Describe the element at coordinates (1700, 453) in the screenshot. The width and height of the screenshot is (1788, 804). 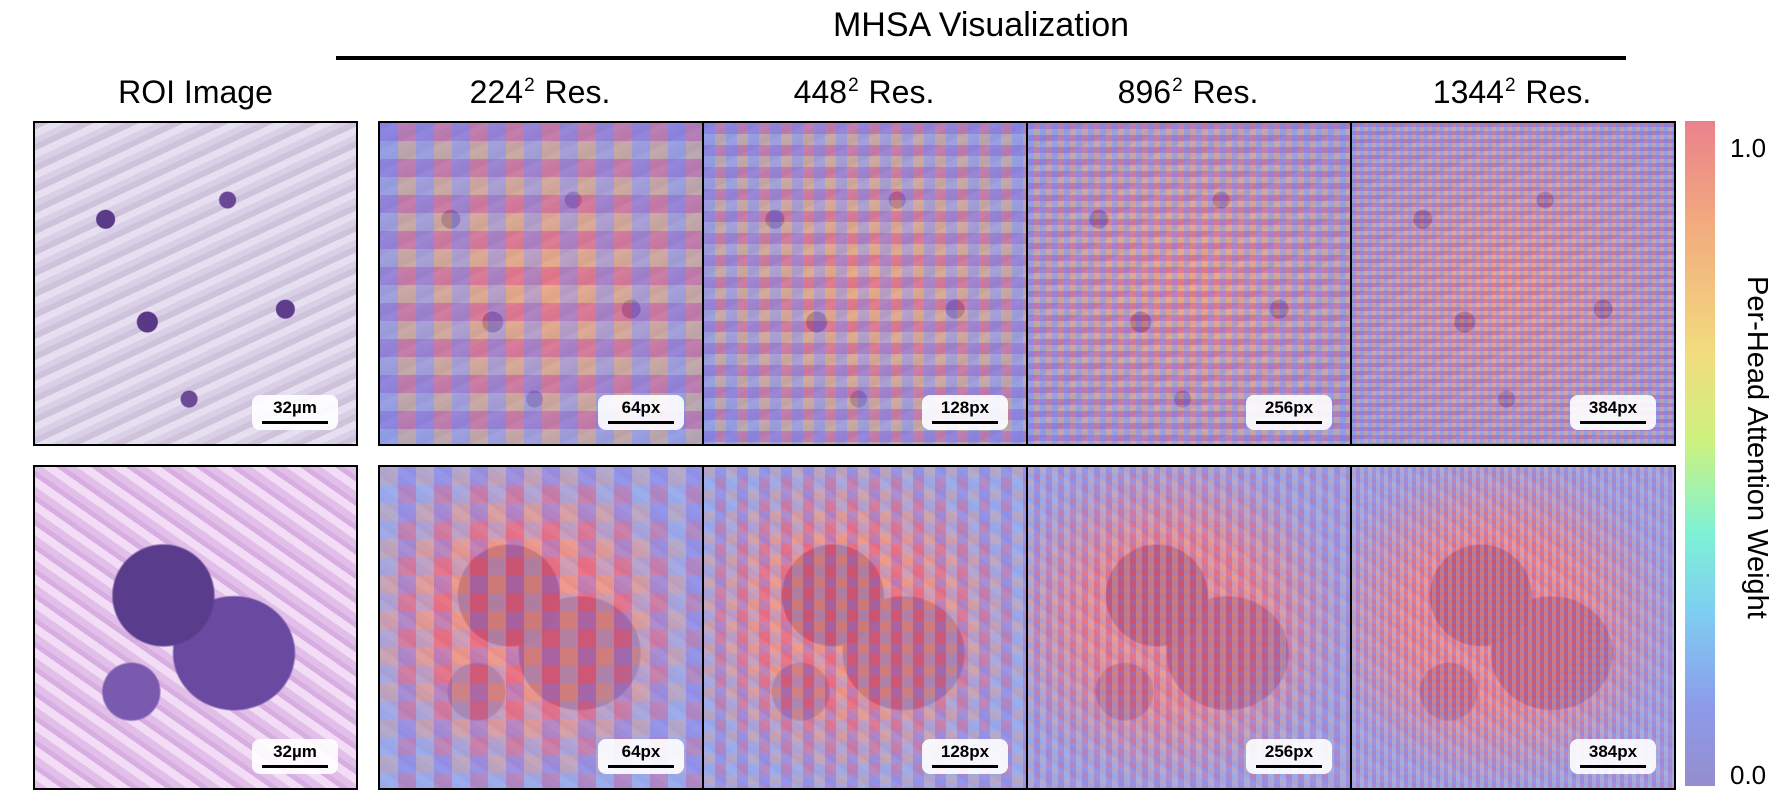
I see `attention-colorbar` at that location.